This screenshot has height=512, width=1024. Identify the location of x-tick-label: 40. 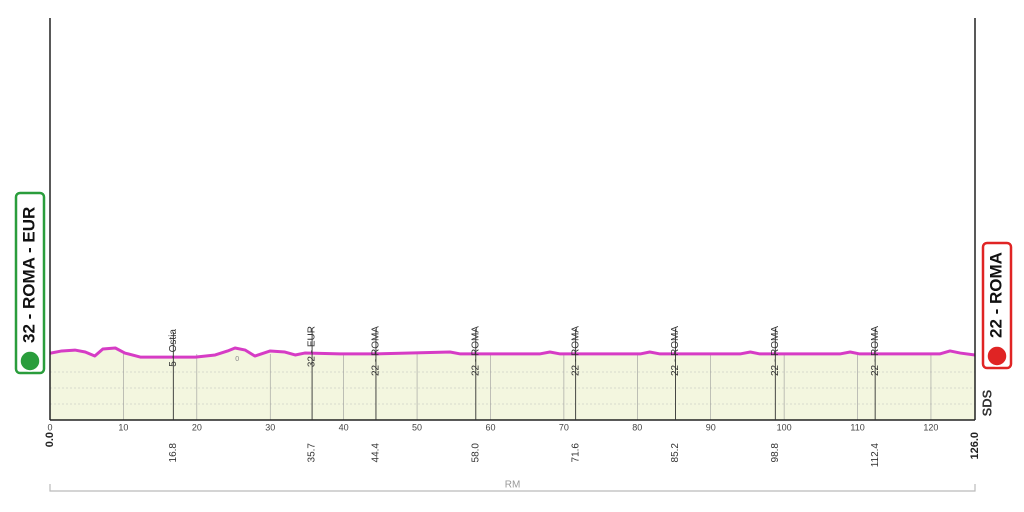
(344, 427).